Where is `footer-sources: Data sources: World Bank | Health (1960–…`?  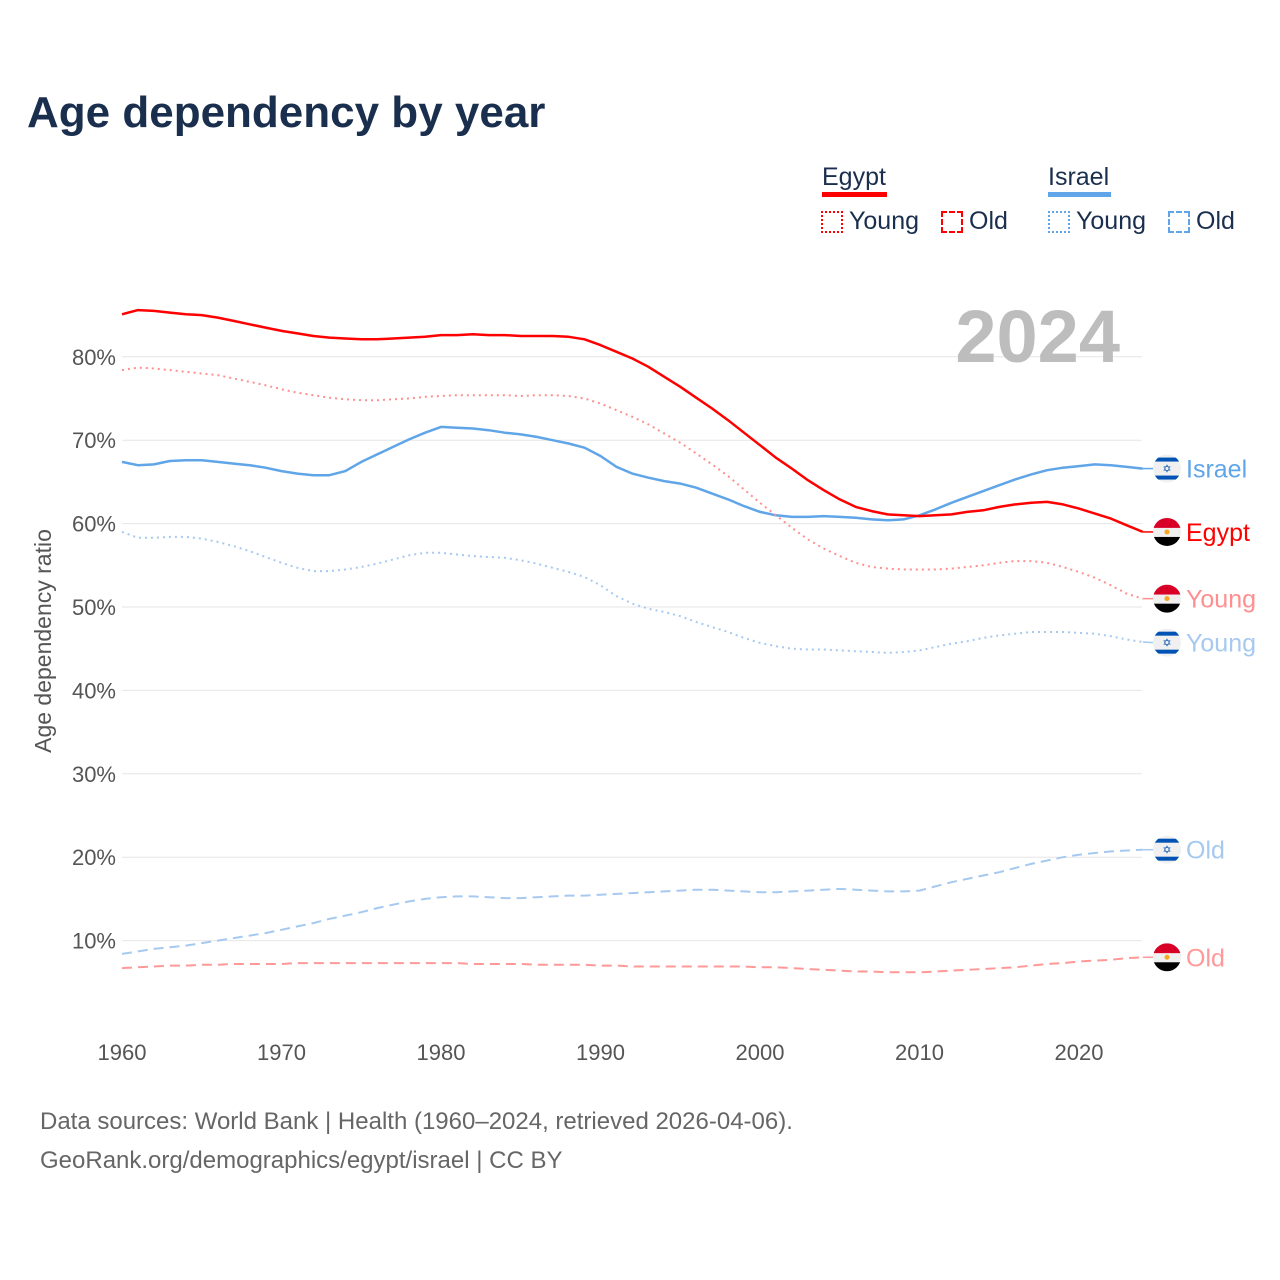 footer-sources: Data sources: World Bank | Health (1960–… is located at coordinates (416, 1121).